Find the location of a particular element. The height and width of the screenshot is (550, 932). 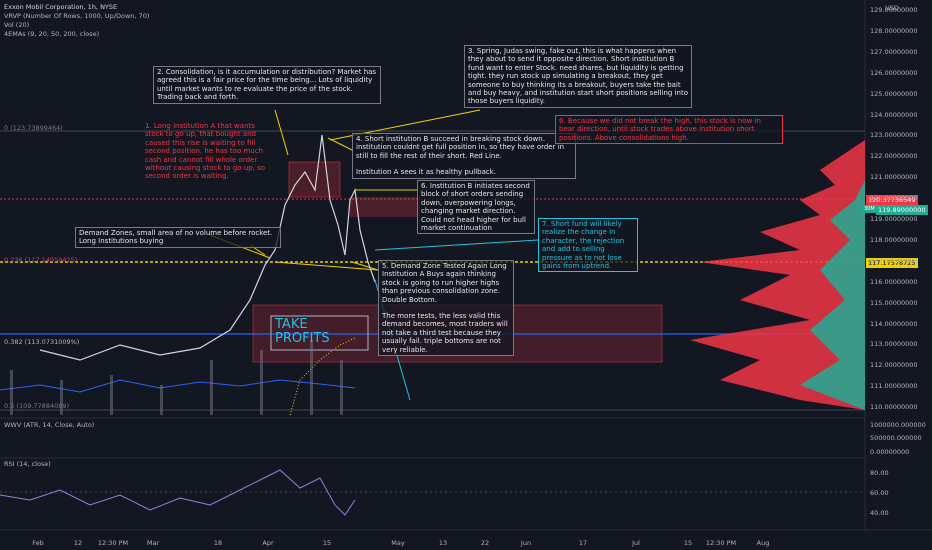

time-label: Mar is located at coordinates (153, 543).